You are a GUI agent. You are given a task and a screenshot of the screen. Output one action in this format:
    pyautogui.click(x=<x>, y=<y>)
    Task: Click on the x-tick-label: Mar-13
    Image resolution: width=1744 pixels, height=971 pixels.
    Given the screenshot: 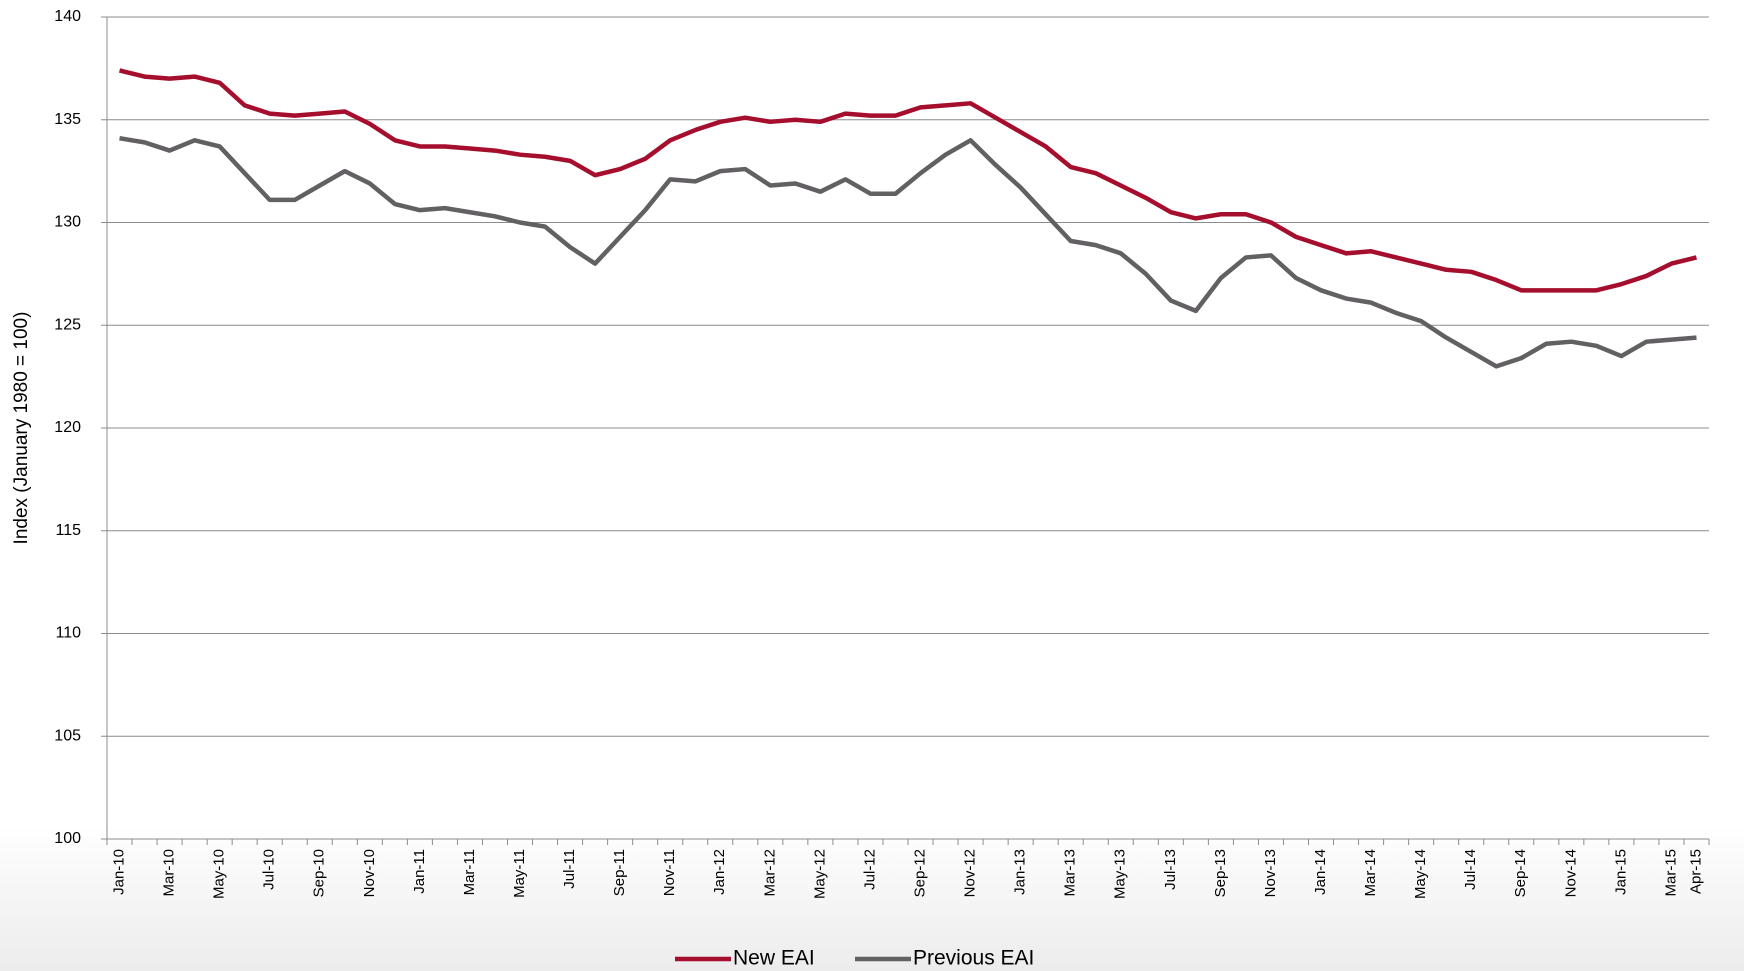 What is the action you would take?
    pyautogui.click(x=1070, y=873)
    